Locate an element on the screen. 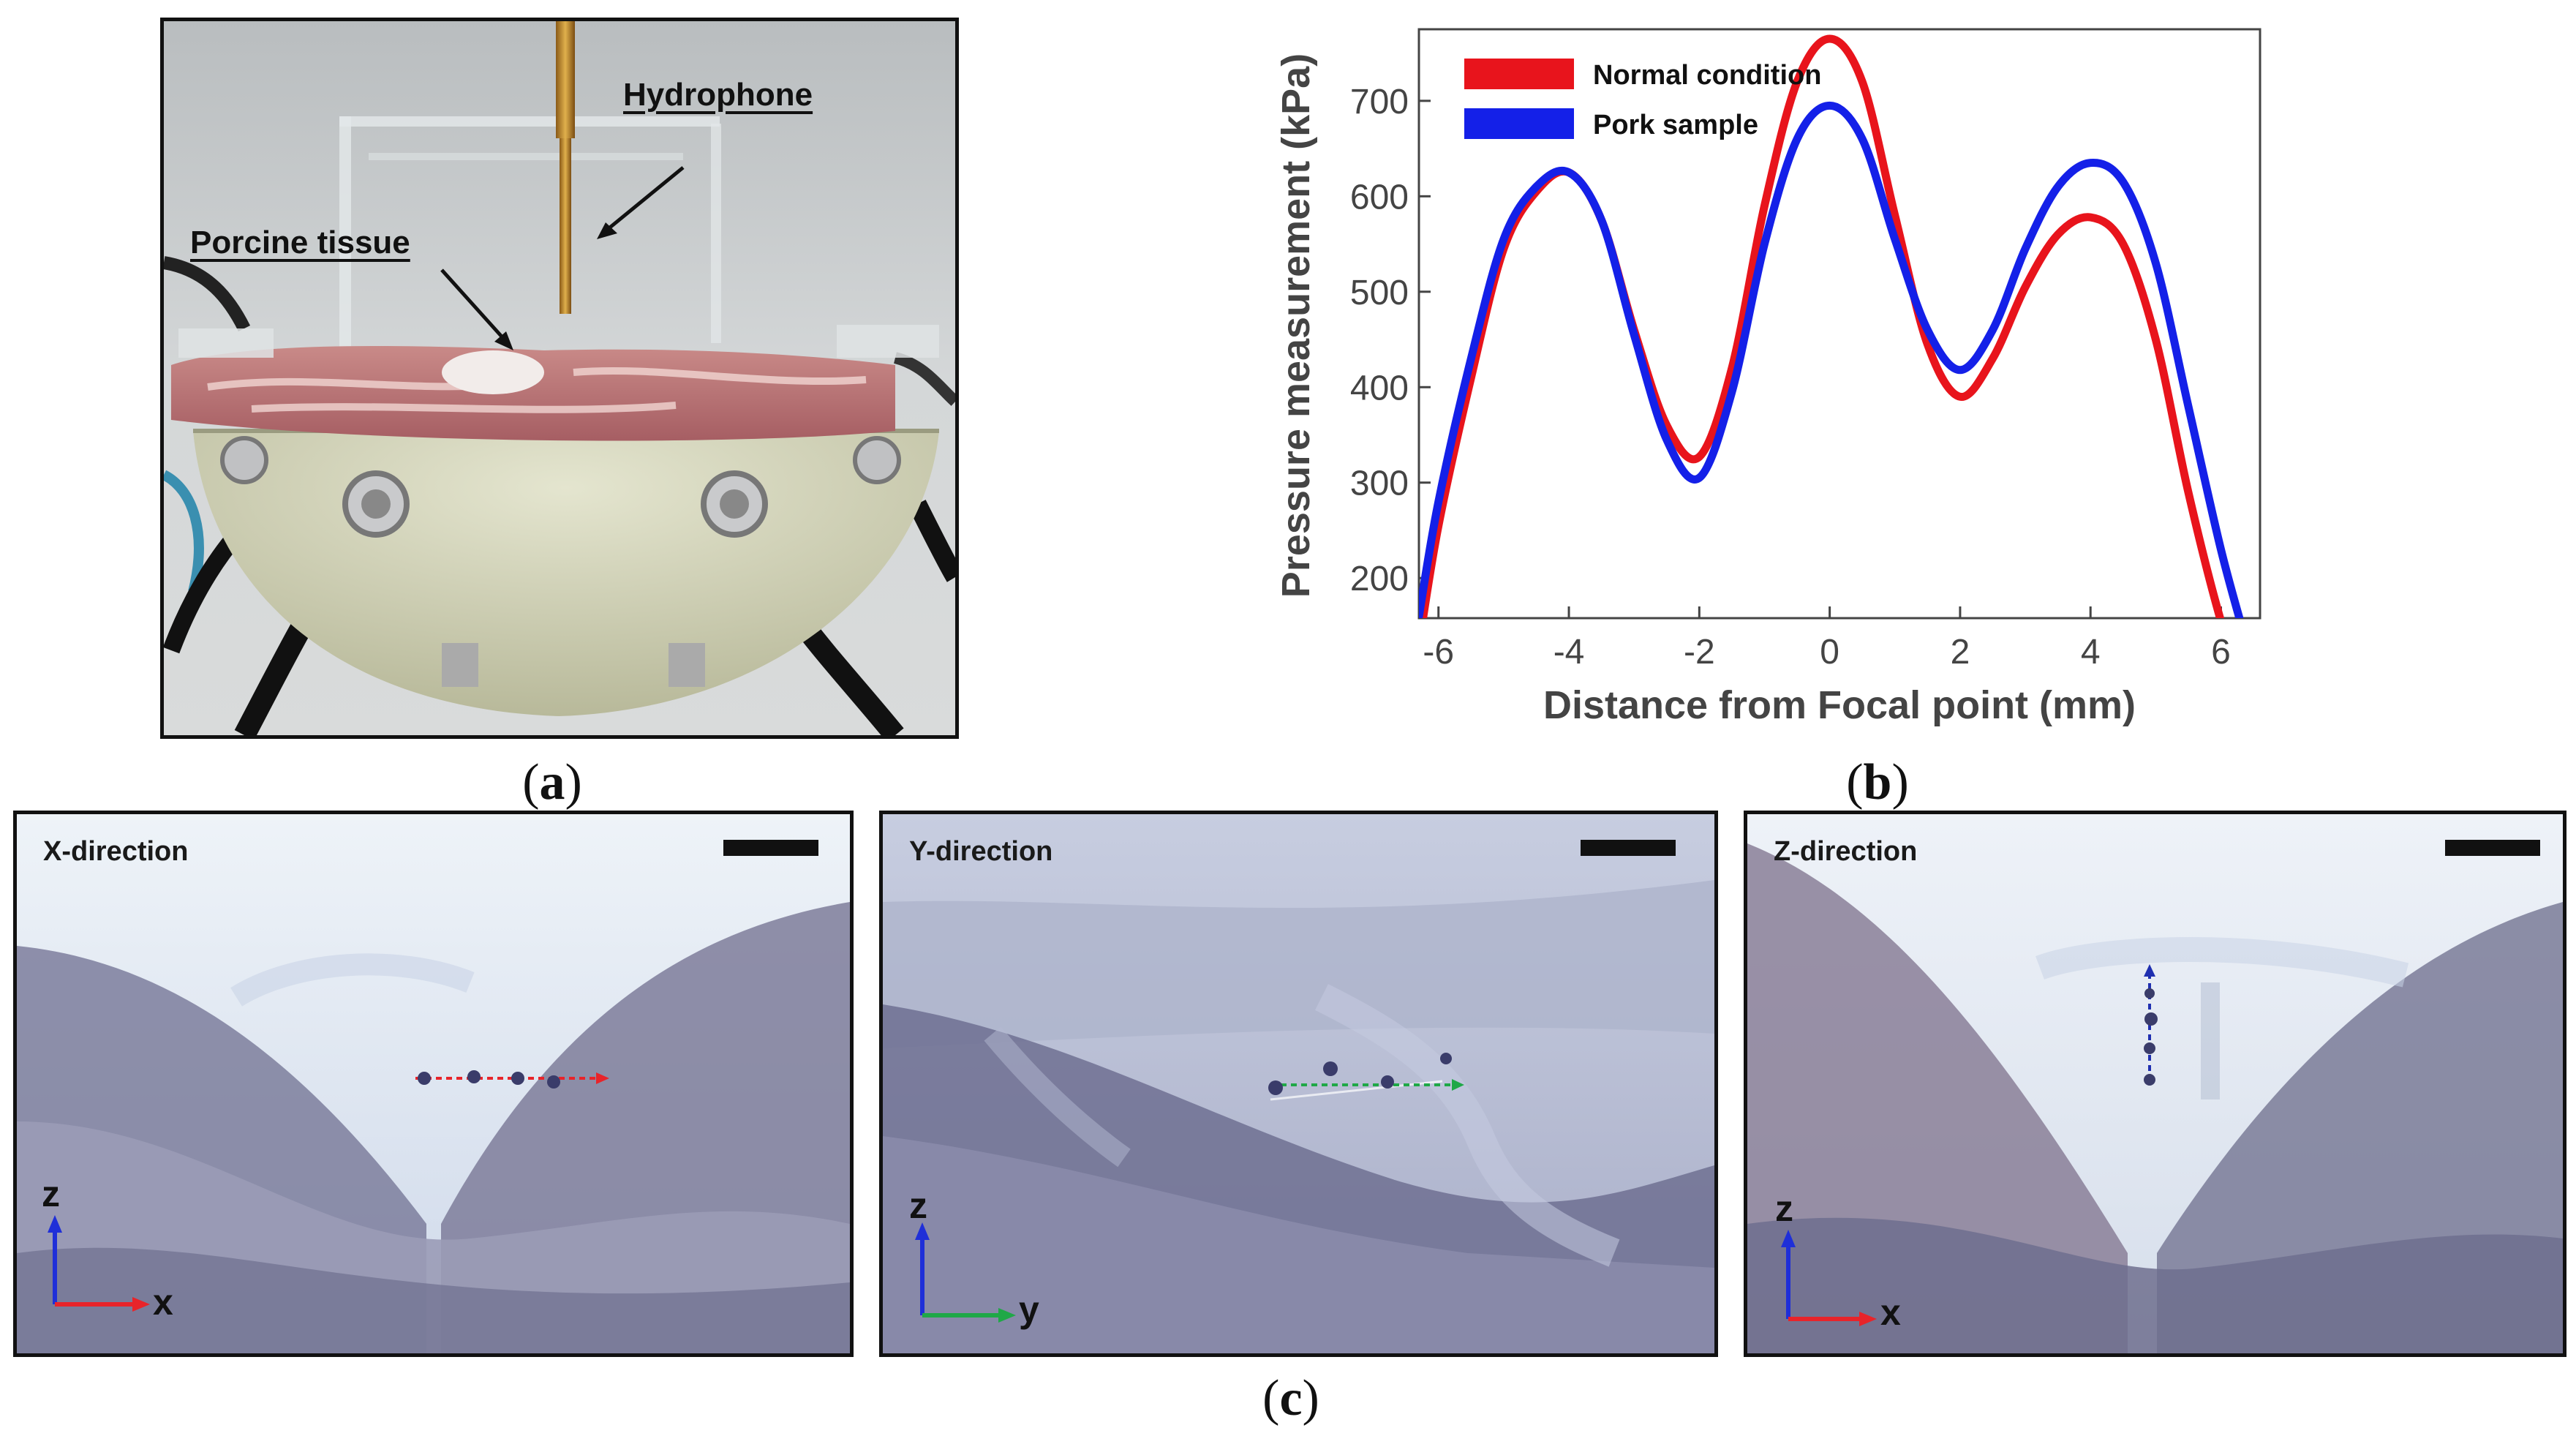 The image size is (2576, 1436). x-tick-label: -2 is located at coordinates (1699, 652).